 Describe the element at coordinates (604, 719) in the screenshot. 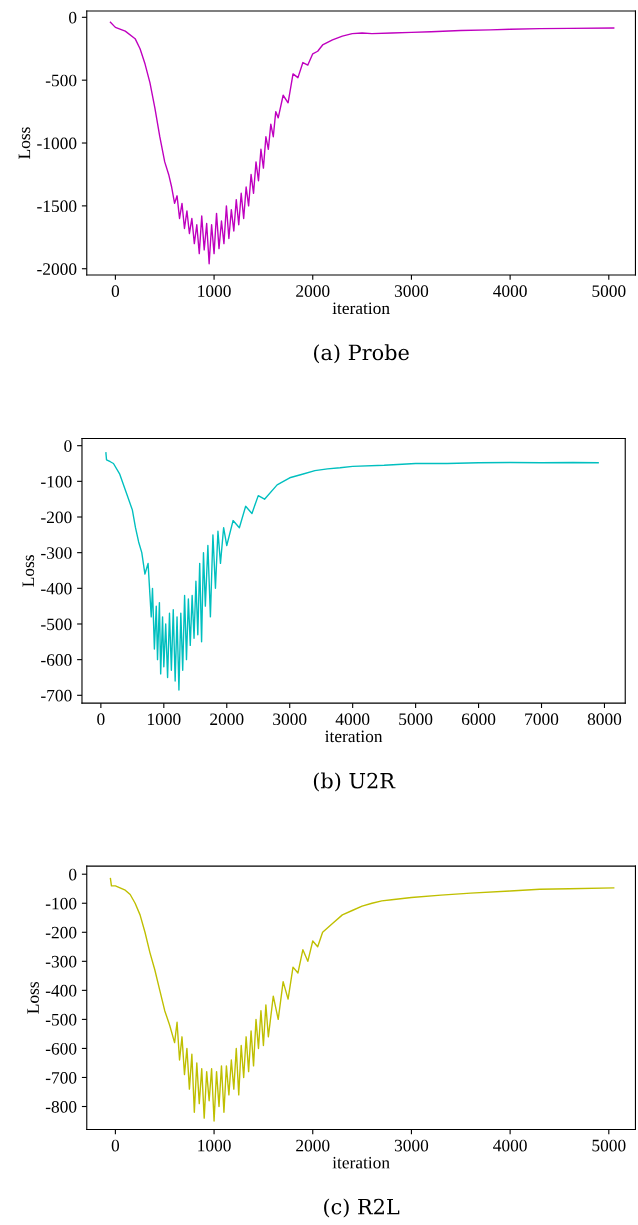

I see `x-tick-label: 8000` at that location.